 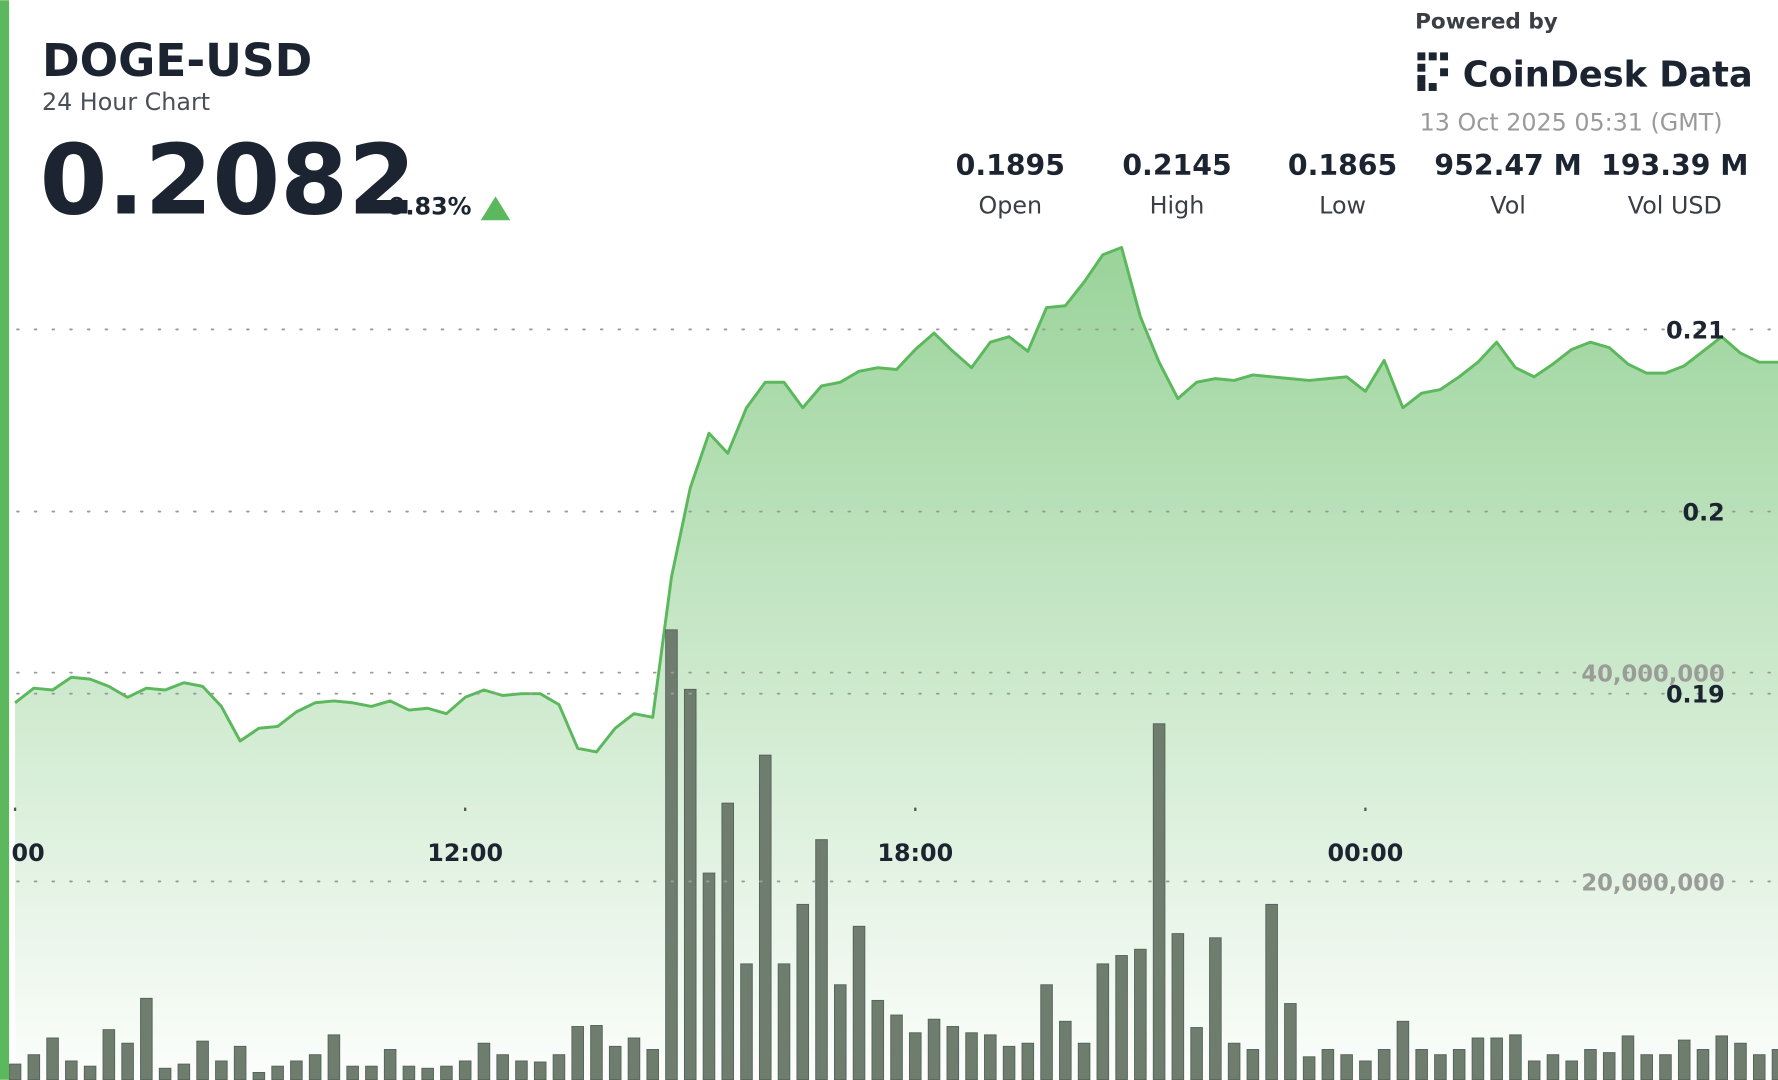 I want to click on stat-value: 0.2145, so click(x=1176, y=165).